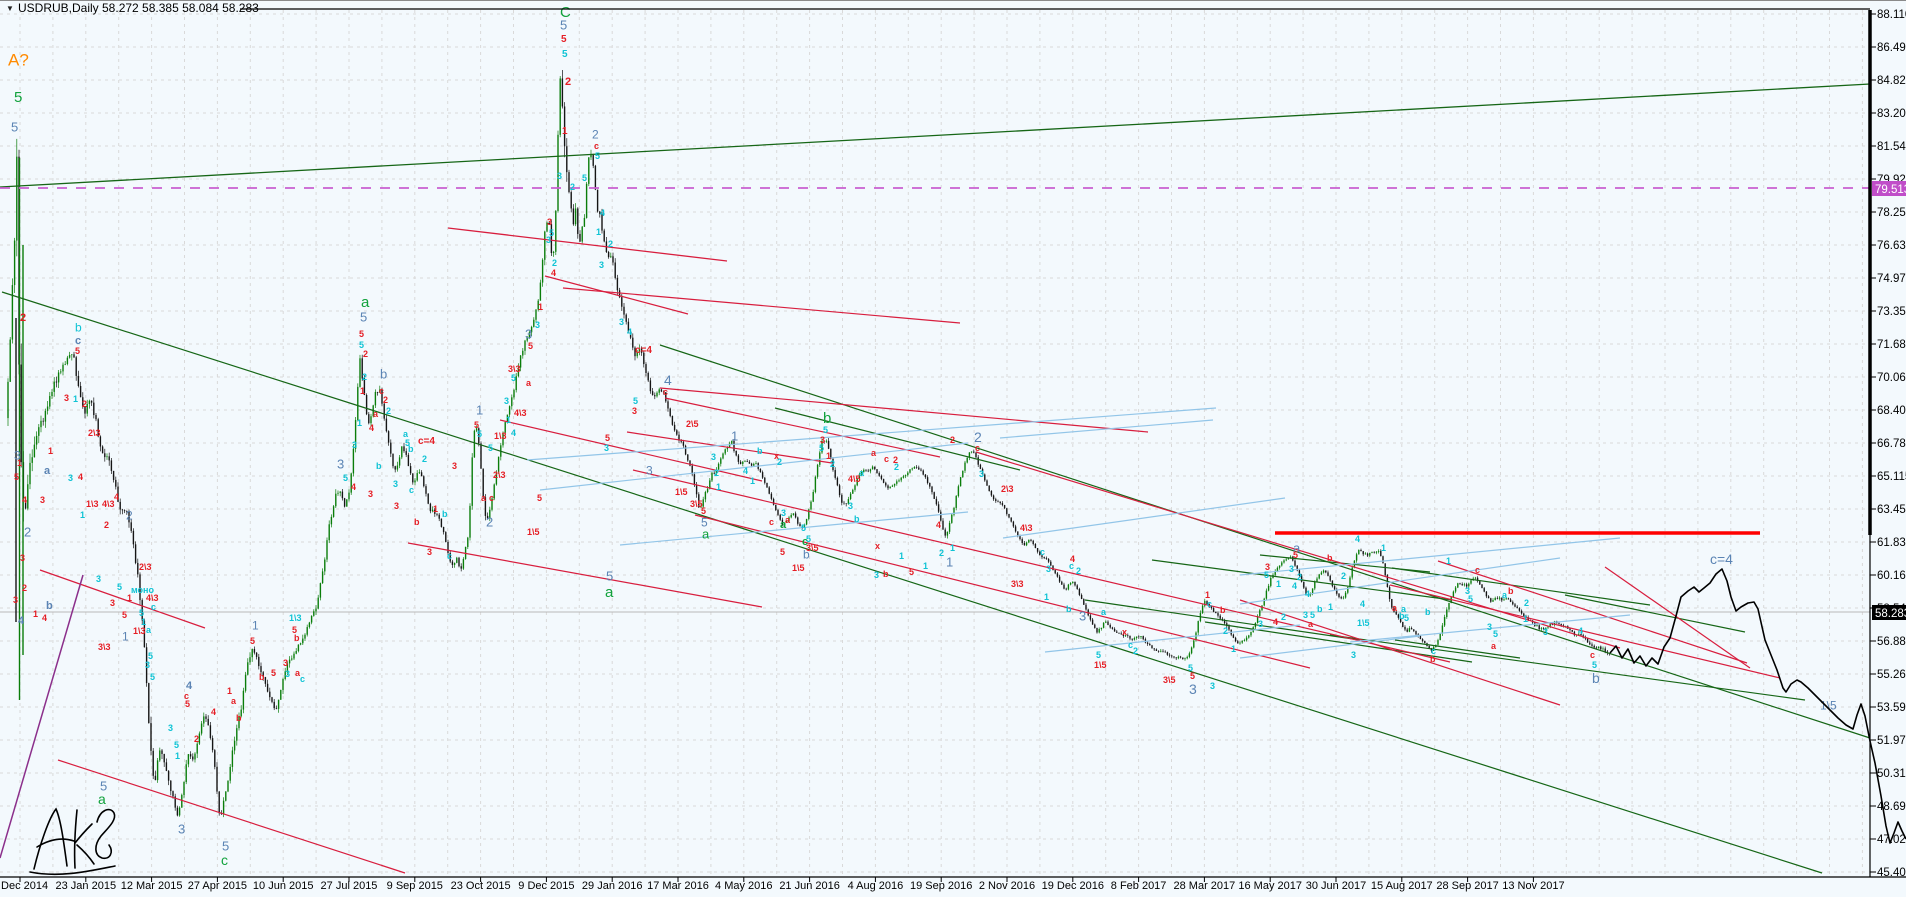 Image resolution: width=1906 pixels, height=897 pixels. Describe the element at coordinates (1124, 632) in the screenshot. I see `wave-label: x` at that location.